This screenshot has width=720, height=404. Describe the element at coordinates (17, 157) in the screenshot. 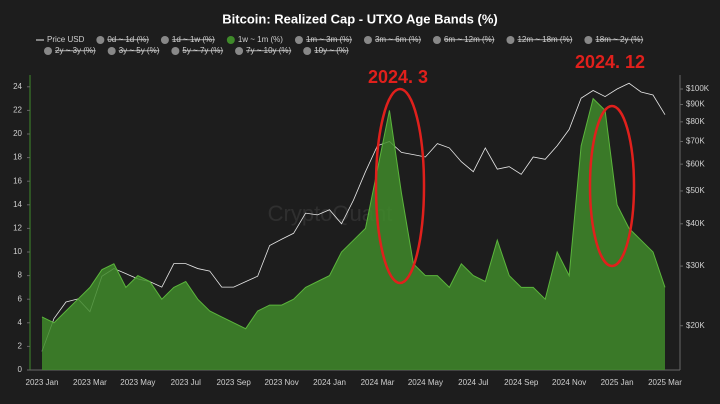

I see `y-tick-label: 18` at that location.